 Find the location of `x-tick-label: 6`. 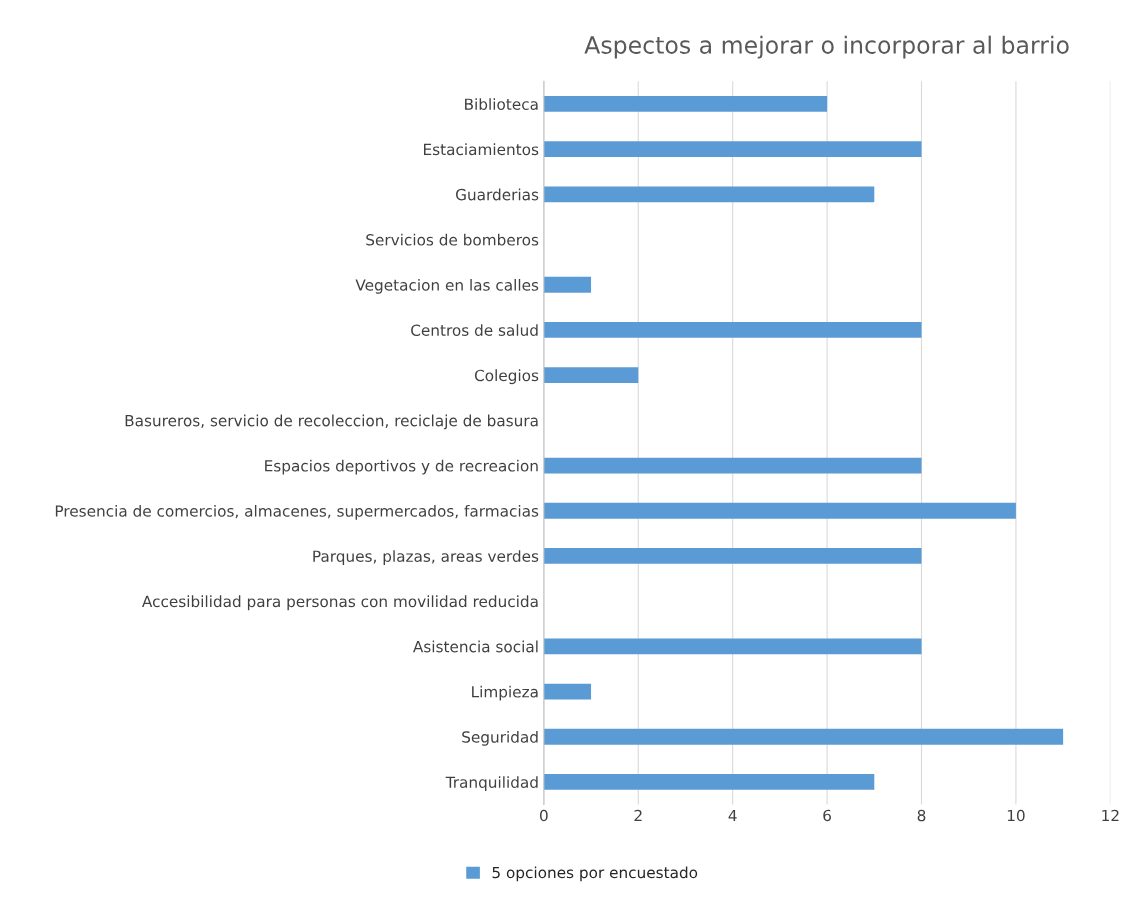

x-tick-label: 6 is located at coordinates (827, 815).